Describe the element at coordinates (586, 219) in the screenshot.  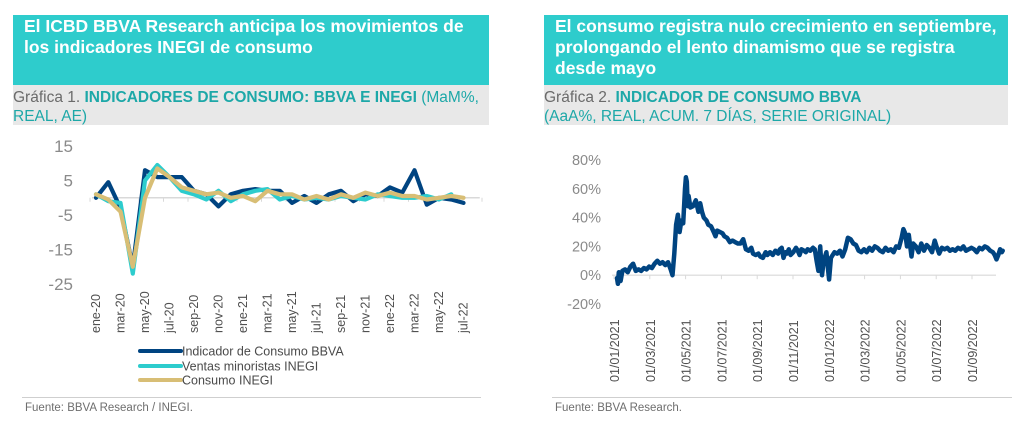
I see `y-tick-label: 40%` at that location.